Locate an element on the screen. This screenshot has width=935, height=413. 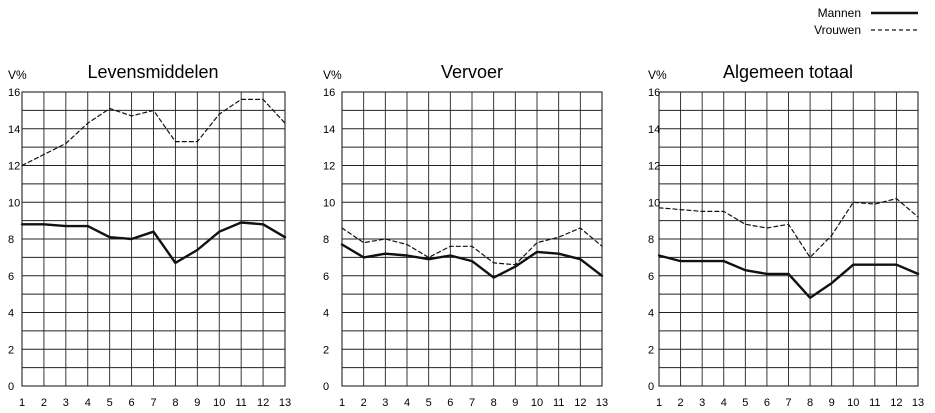
series-line-vrouwen-levensmiddelen is located at coordinates (153, 132).